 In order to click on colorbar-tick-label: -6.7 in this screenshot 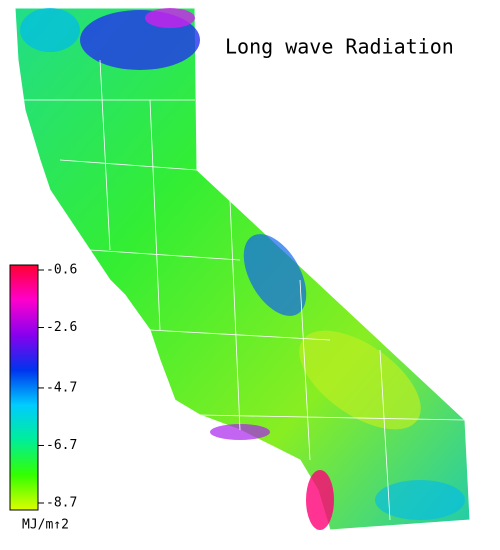, I will do `click(61, 445)`.